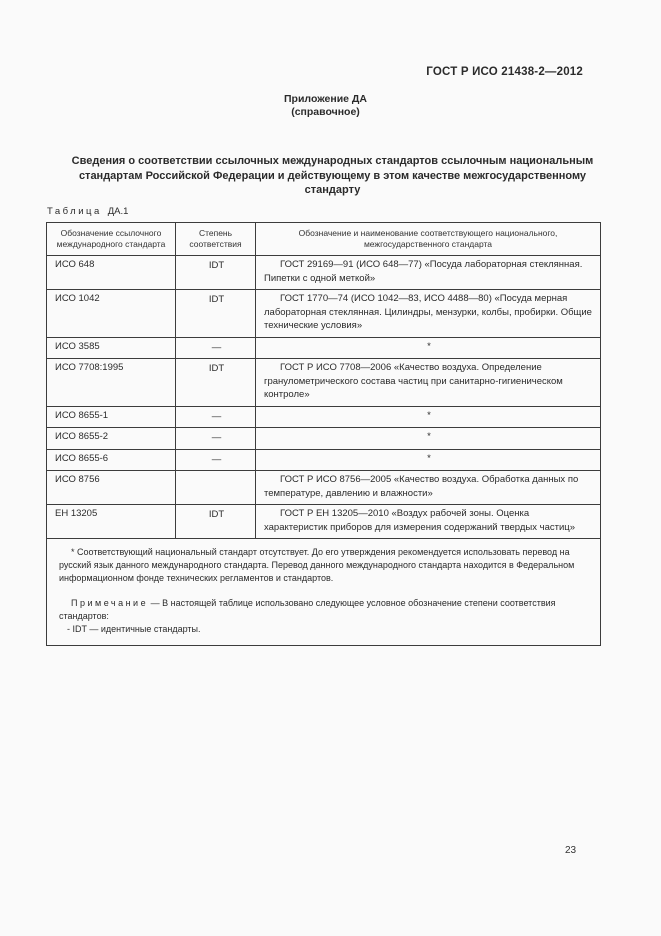  Describe the element at coordinates (504, 72) in the screenshot. I see `standard-designation-header: ГОСТ Р ИСО 21438-2—2012` at that location.